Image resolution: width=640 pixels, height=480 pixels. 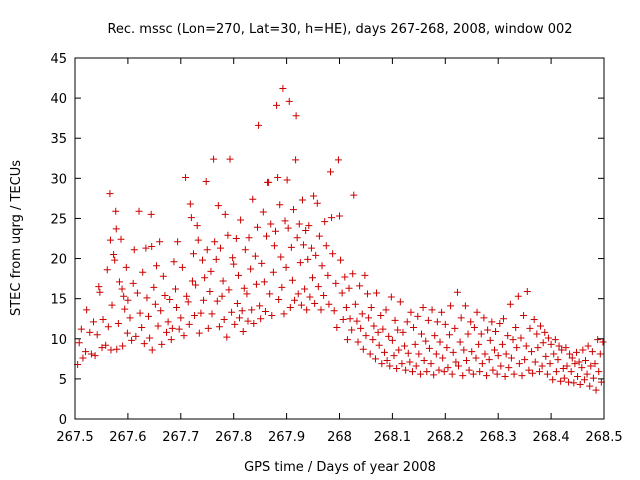 What do you see at coordinates (58, 179) in the screenshot?
I see `y-tick-label: 30` at bounding box center [58, 179].